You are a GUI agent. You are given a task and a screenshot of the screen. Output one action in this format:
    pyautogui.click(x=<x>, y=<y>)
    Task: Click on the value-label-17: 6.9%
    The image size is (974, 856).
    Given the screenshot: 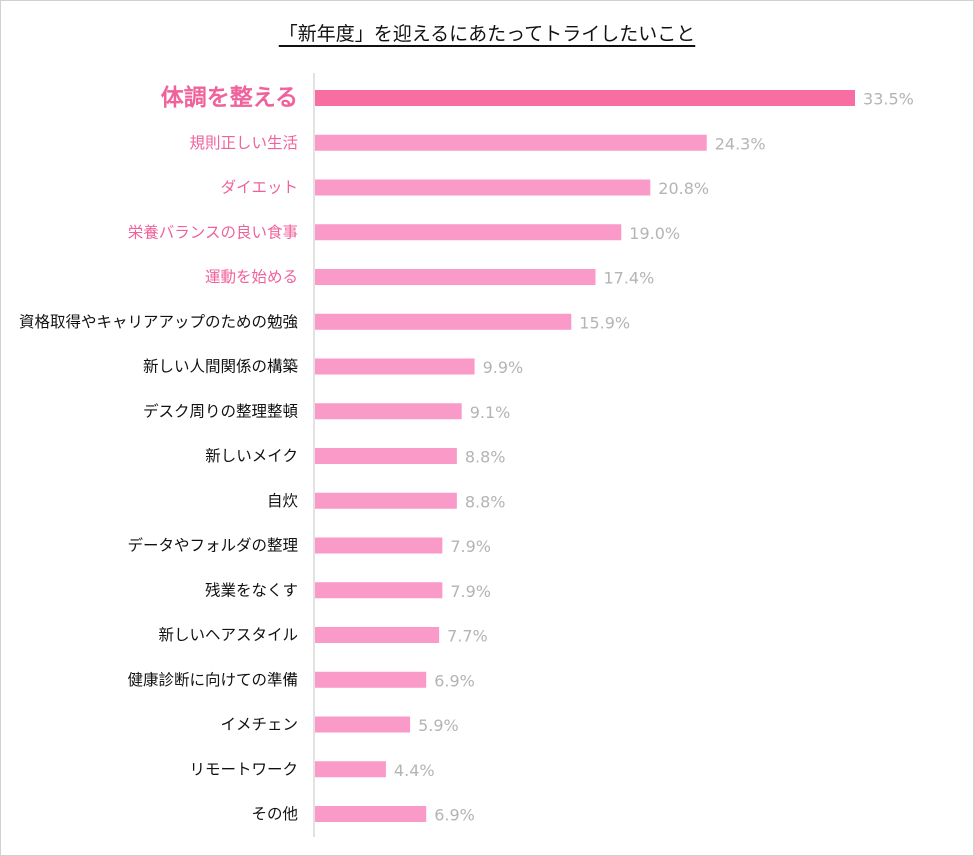 What is the action you would take?
    pyautogui.click(x=454, y=815)
    